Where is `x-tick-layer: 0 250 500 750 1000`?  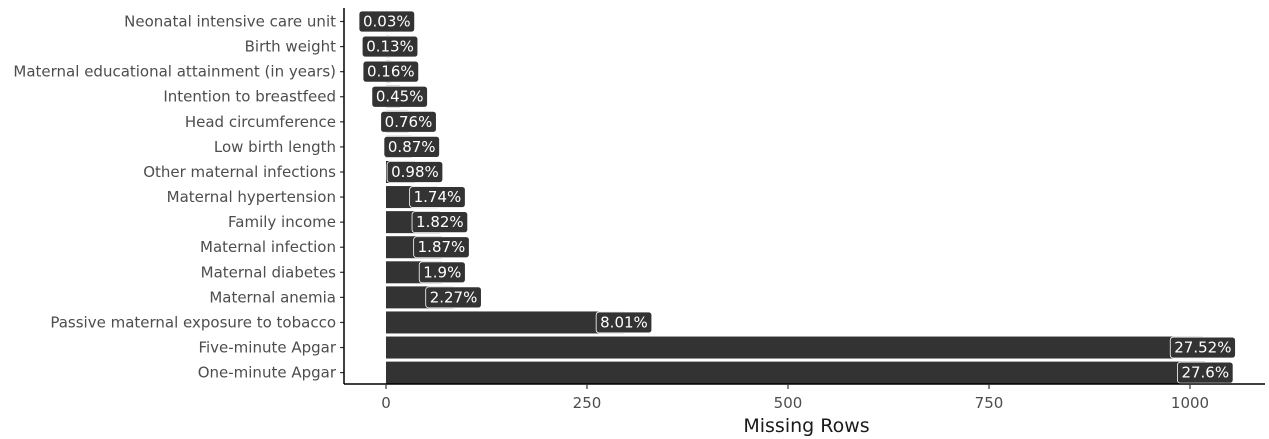
x-tick-layer: 0 250 500 750 1000 is located at coordinates (795, 398).